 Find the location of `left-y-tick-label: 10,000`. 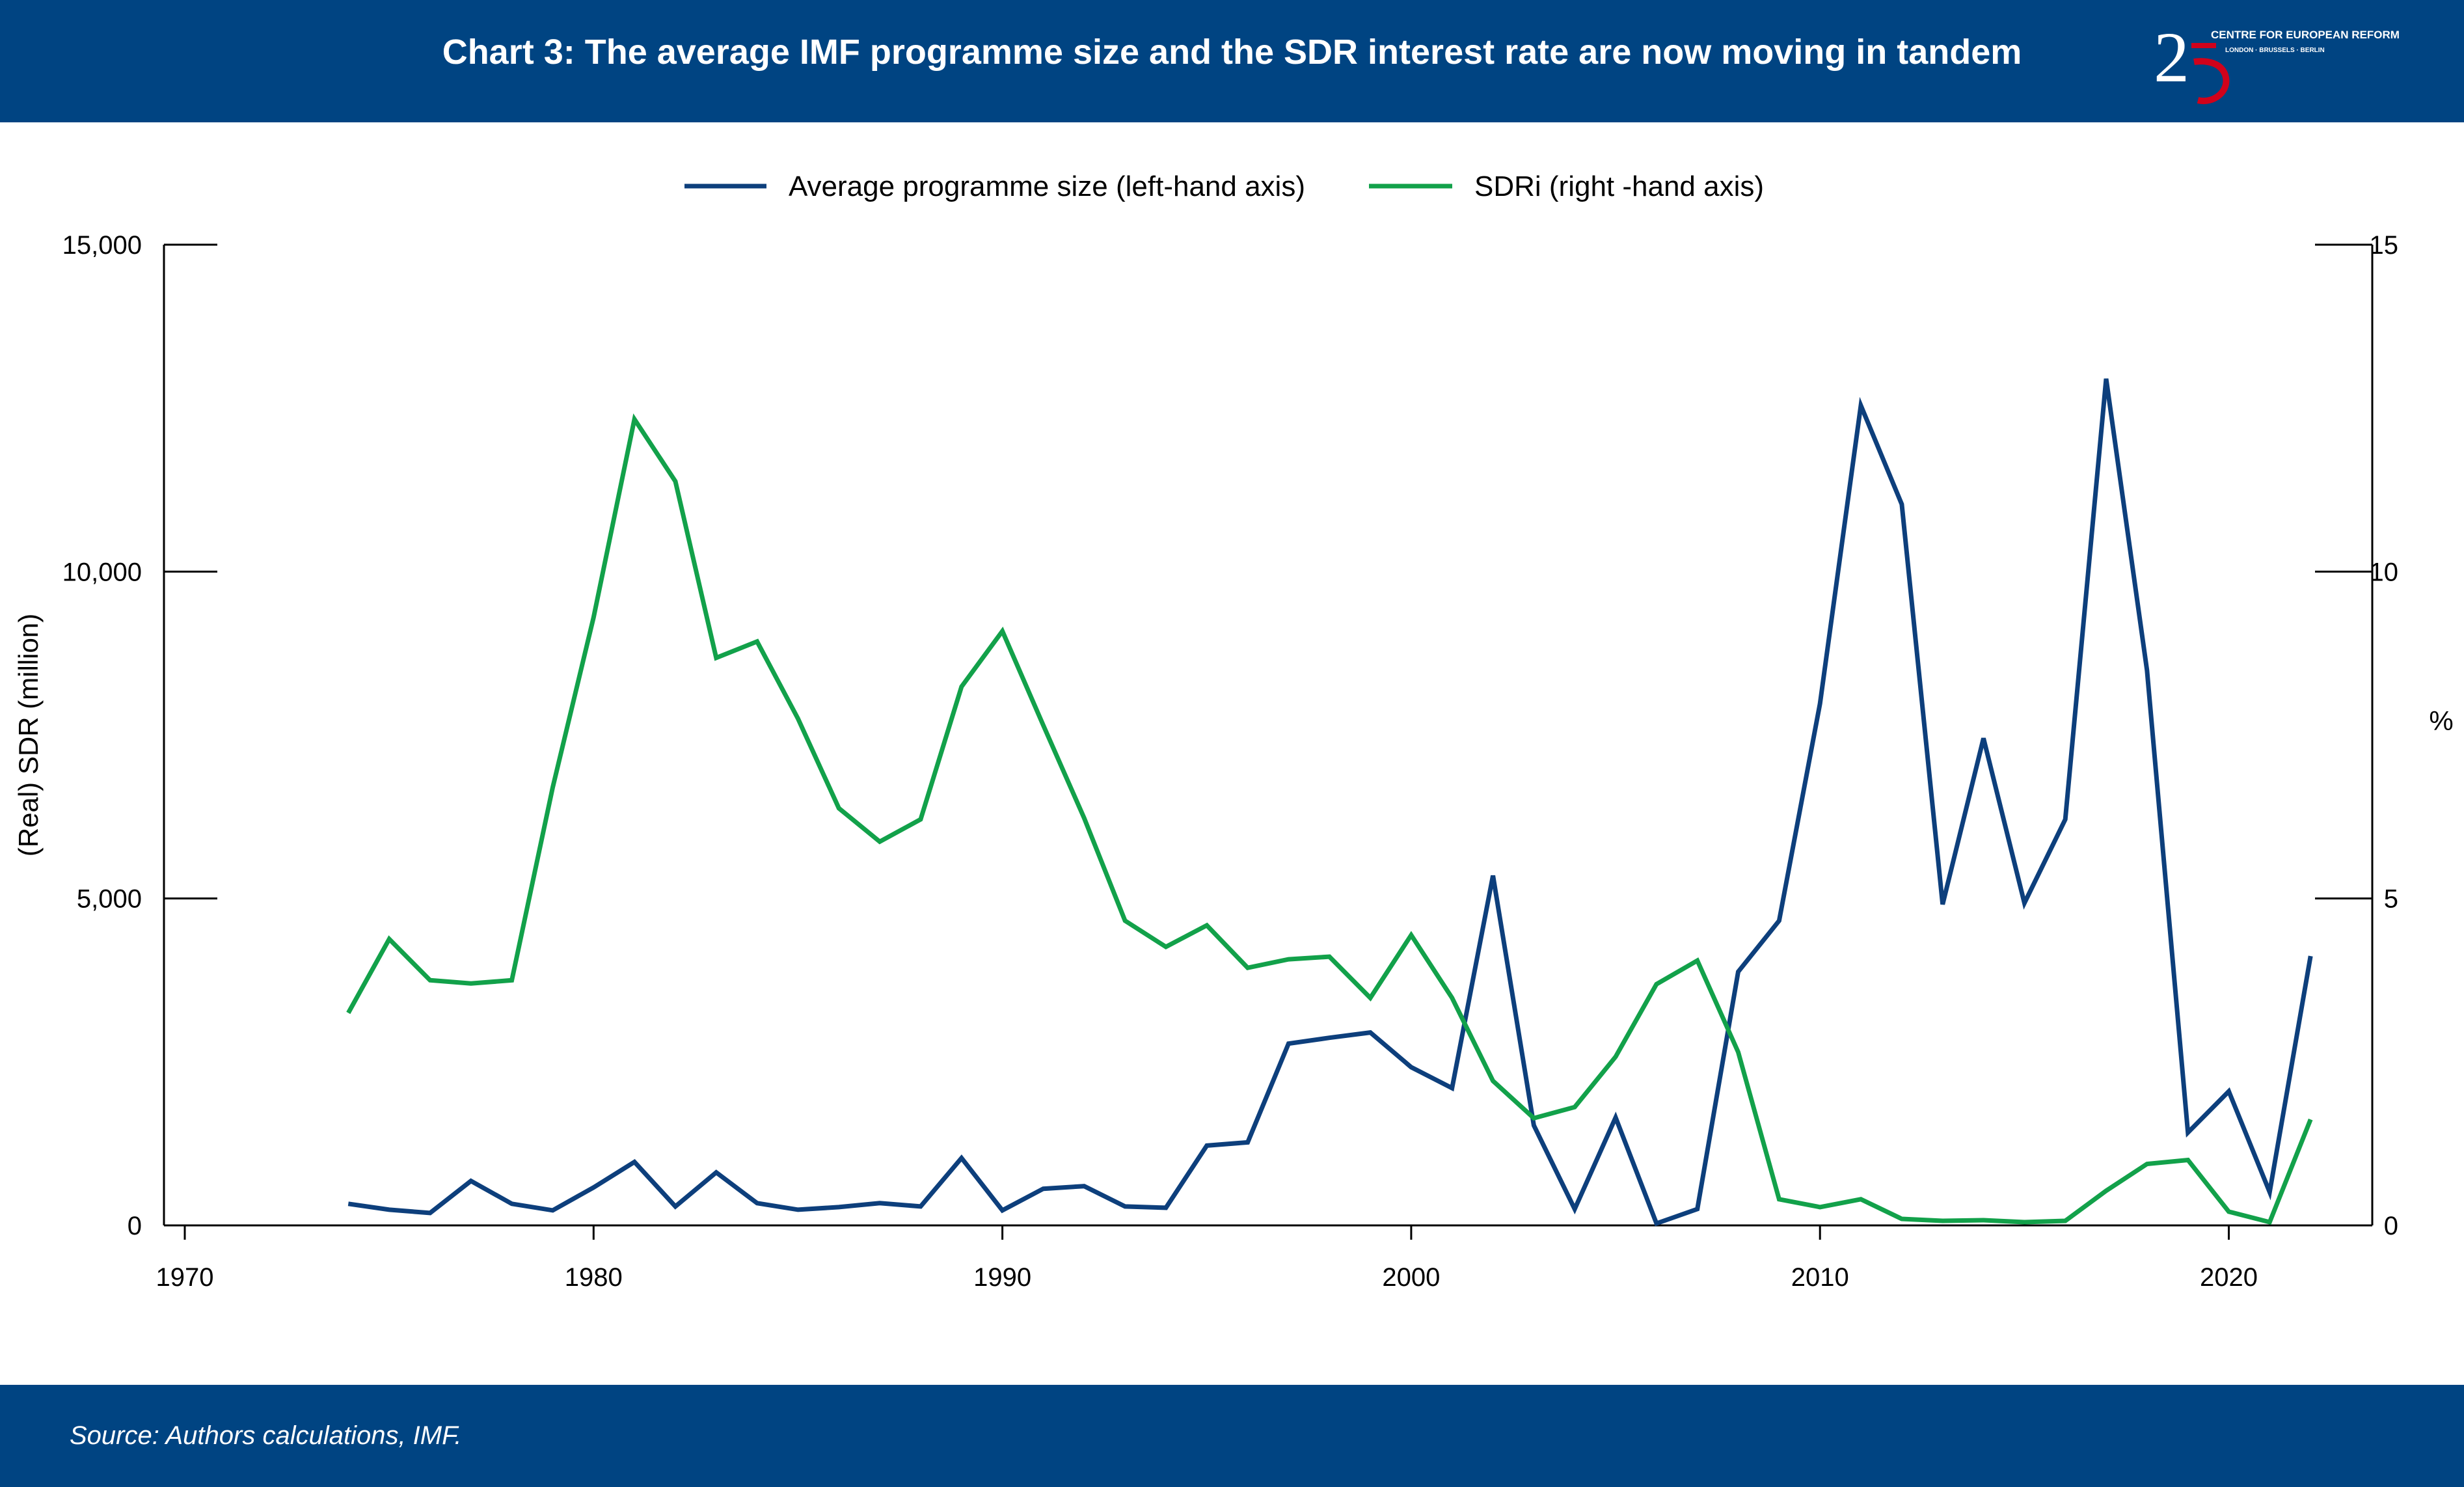

left-y-tick-label: 10,000 is located at coordinates (102, 572).